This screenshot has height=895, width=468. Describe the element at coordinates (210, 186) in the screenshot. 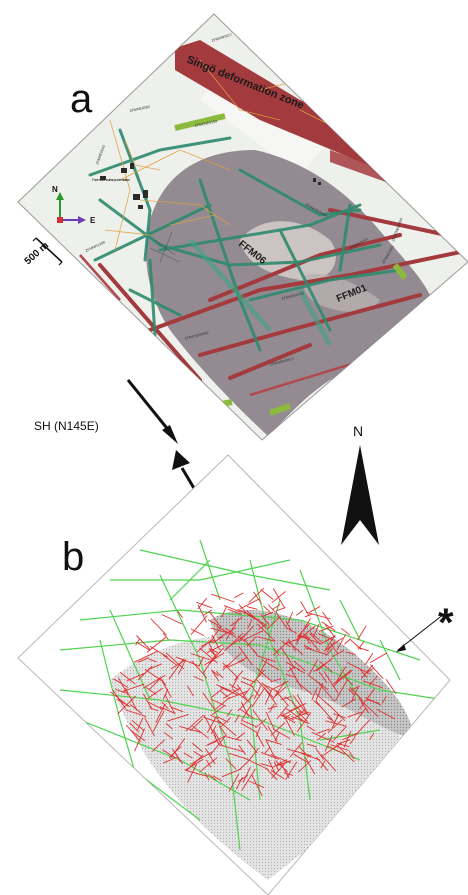

I see `power-station-buildings` at that location.